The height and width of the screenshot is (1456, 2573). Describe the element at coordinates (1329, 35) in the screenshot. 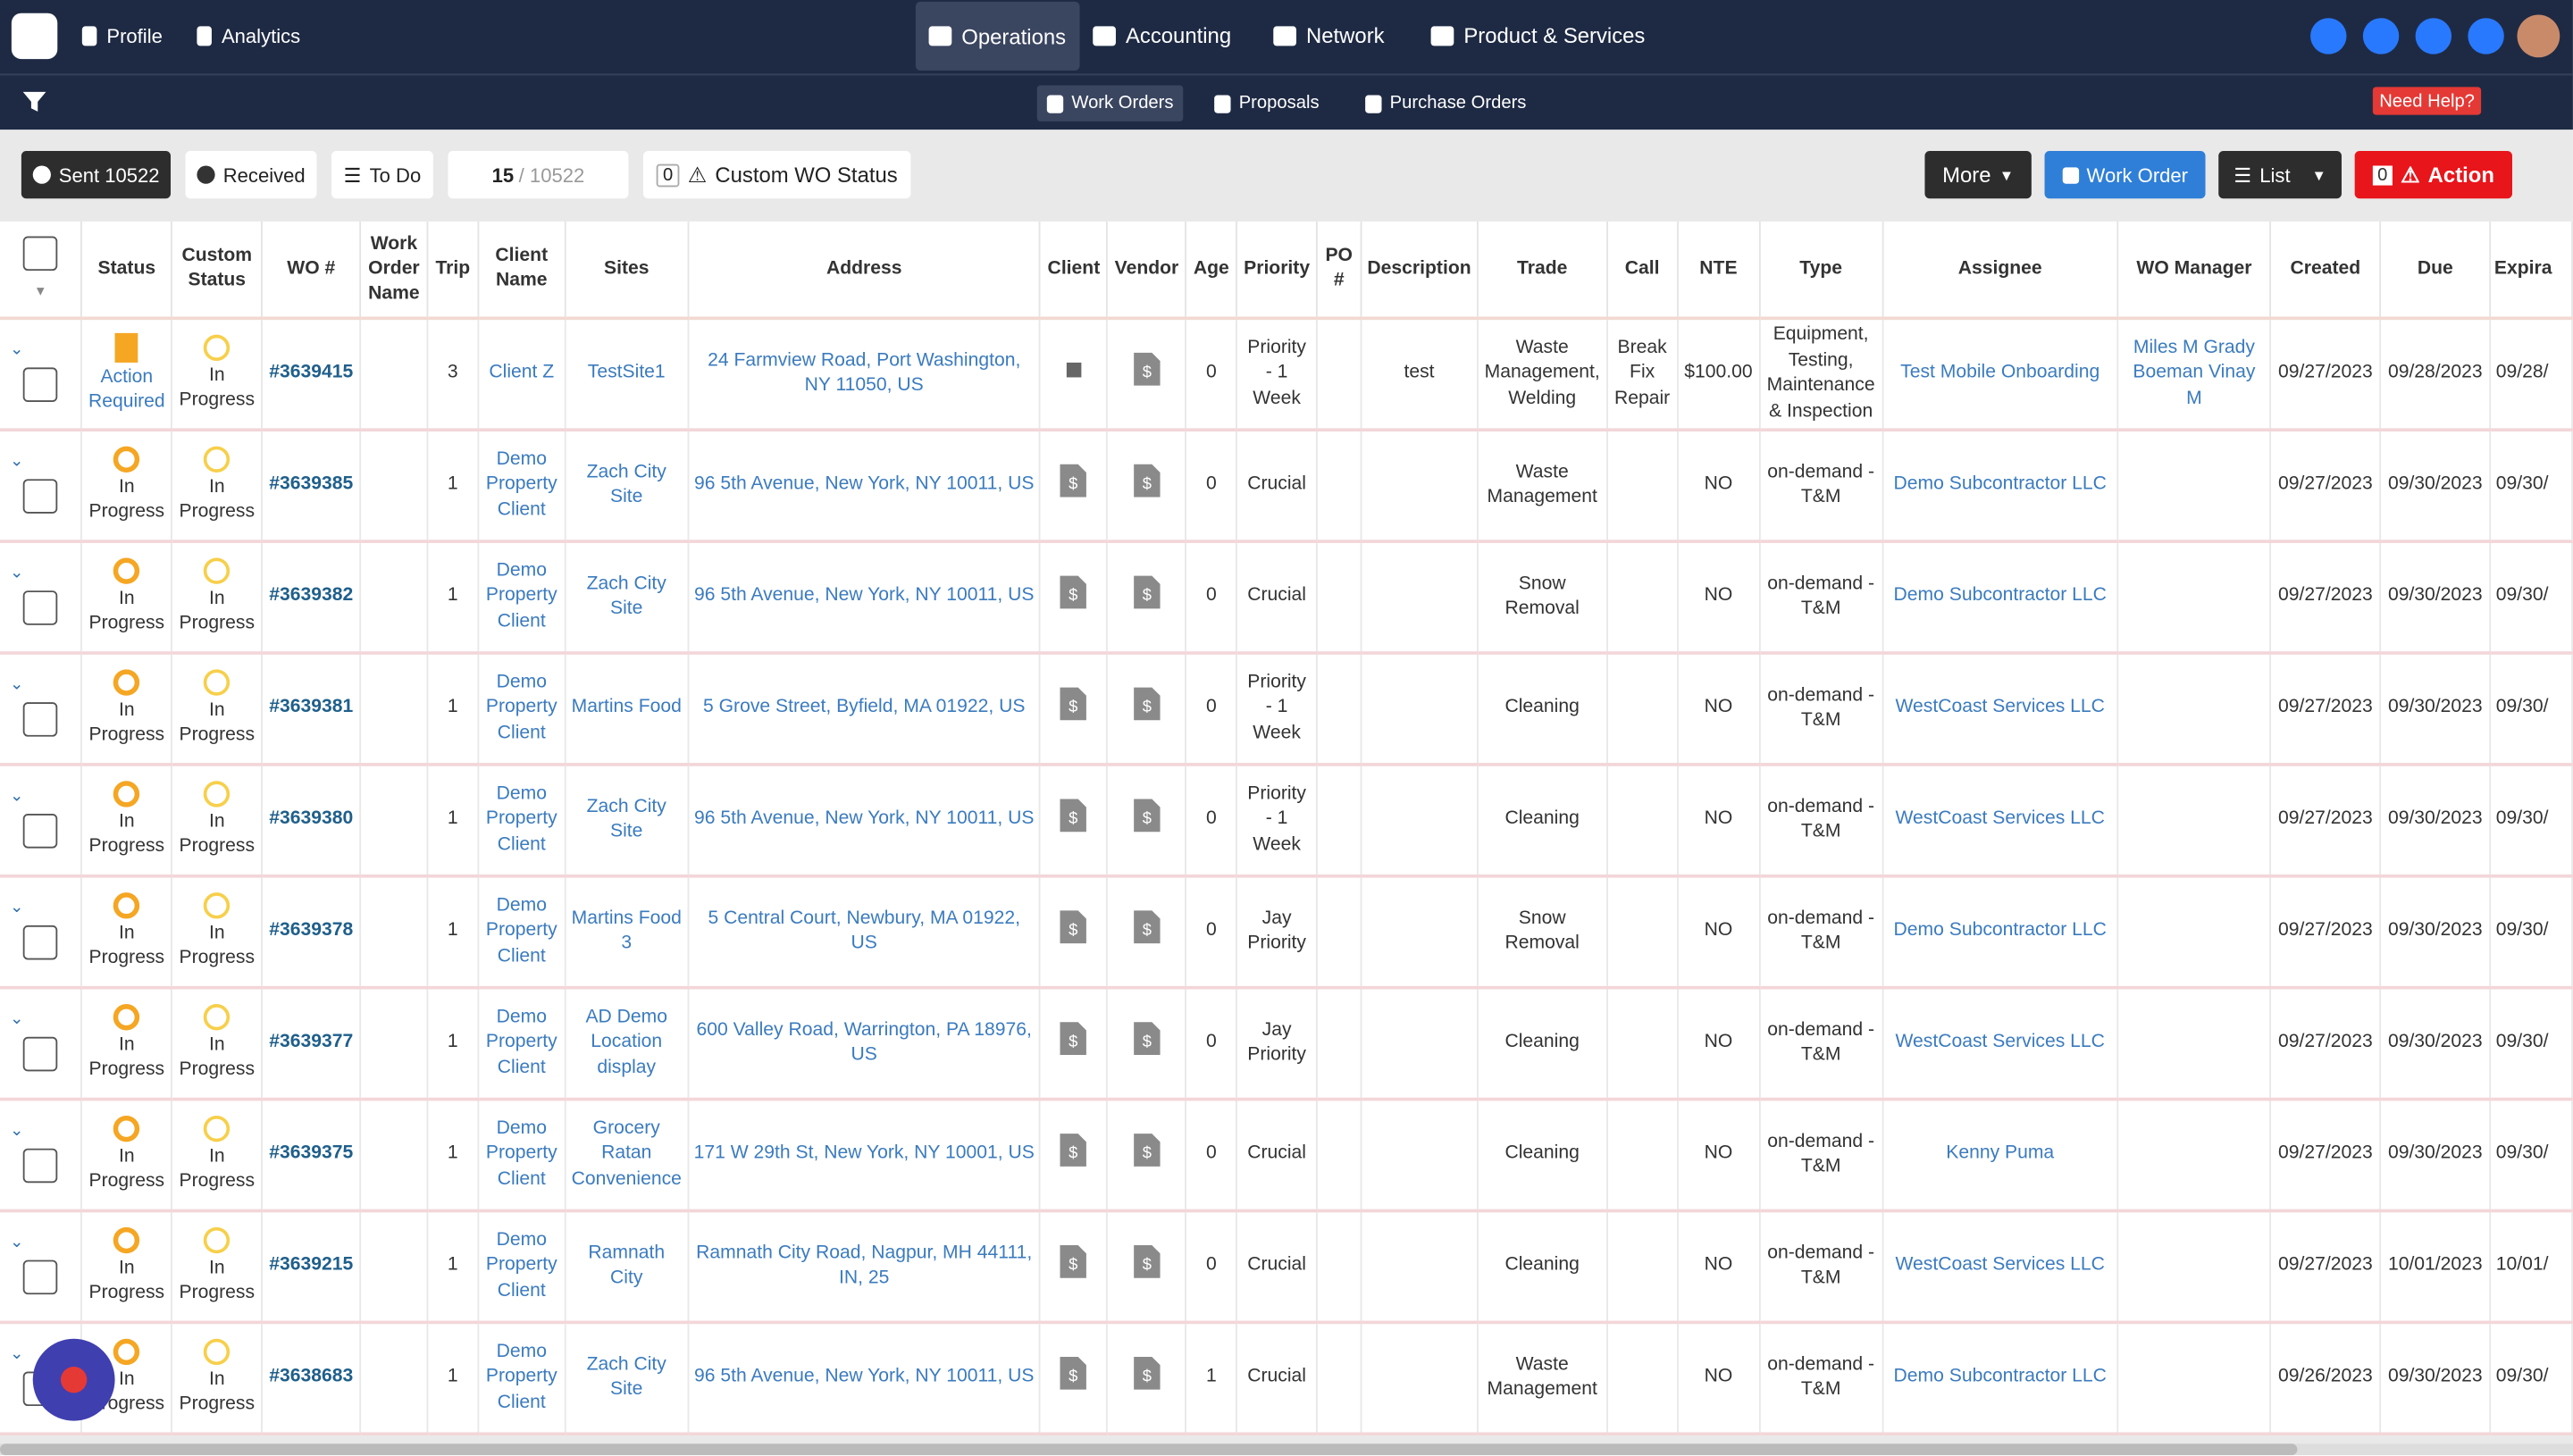

I see `nav-item: Network` at that location.